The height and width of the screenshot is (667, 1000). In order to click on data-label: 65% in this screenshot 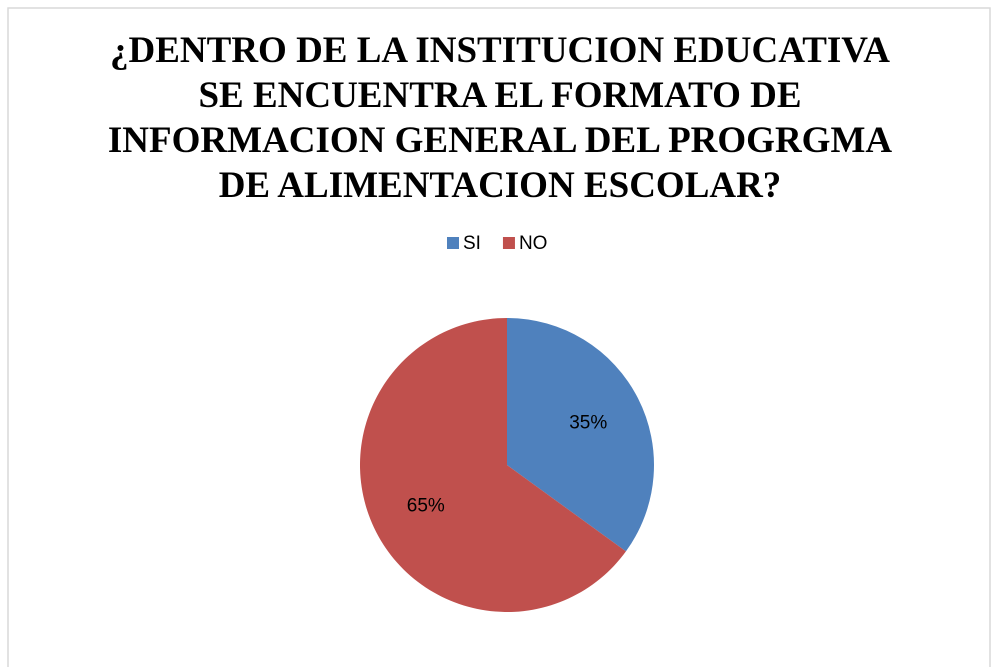, I will do `click(426, 505)`.